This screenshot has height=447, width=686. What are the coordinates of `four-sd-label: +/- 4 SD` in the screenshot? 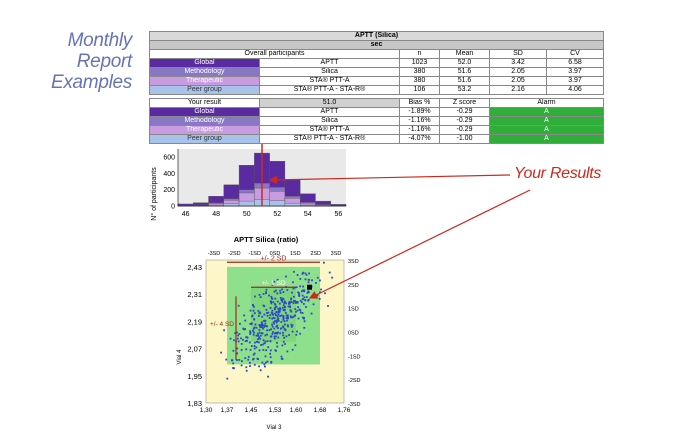 It's located at (222, 324).